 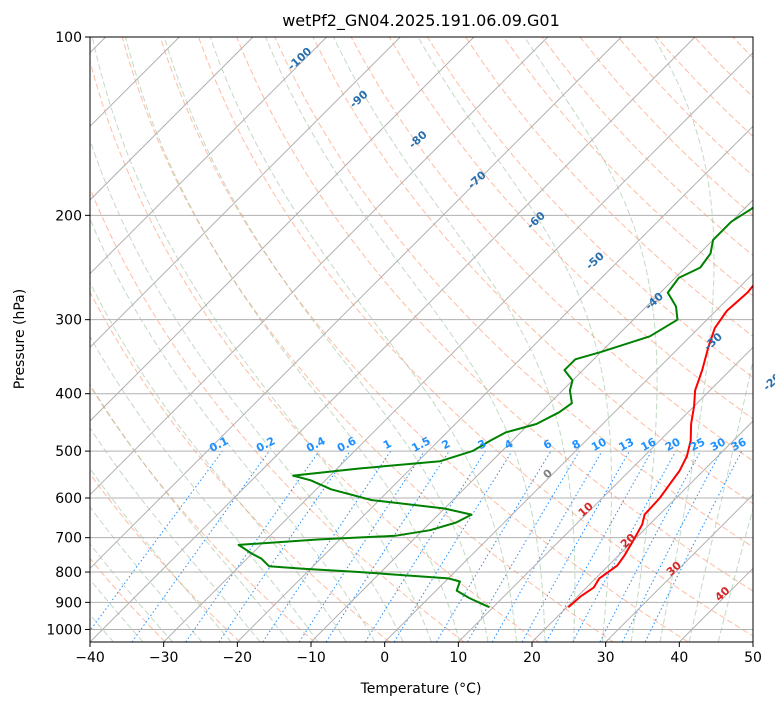 What do you see at coordinates (68, 499) in the screenshot?
I see `y-tick-label: 600` at bounding box center [68, 499].